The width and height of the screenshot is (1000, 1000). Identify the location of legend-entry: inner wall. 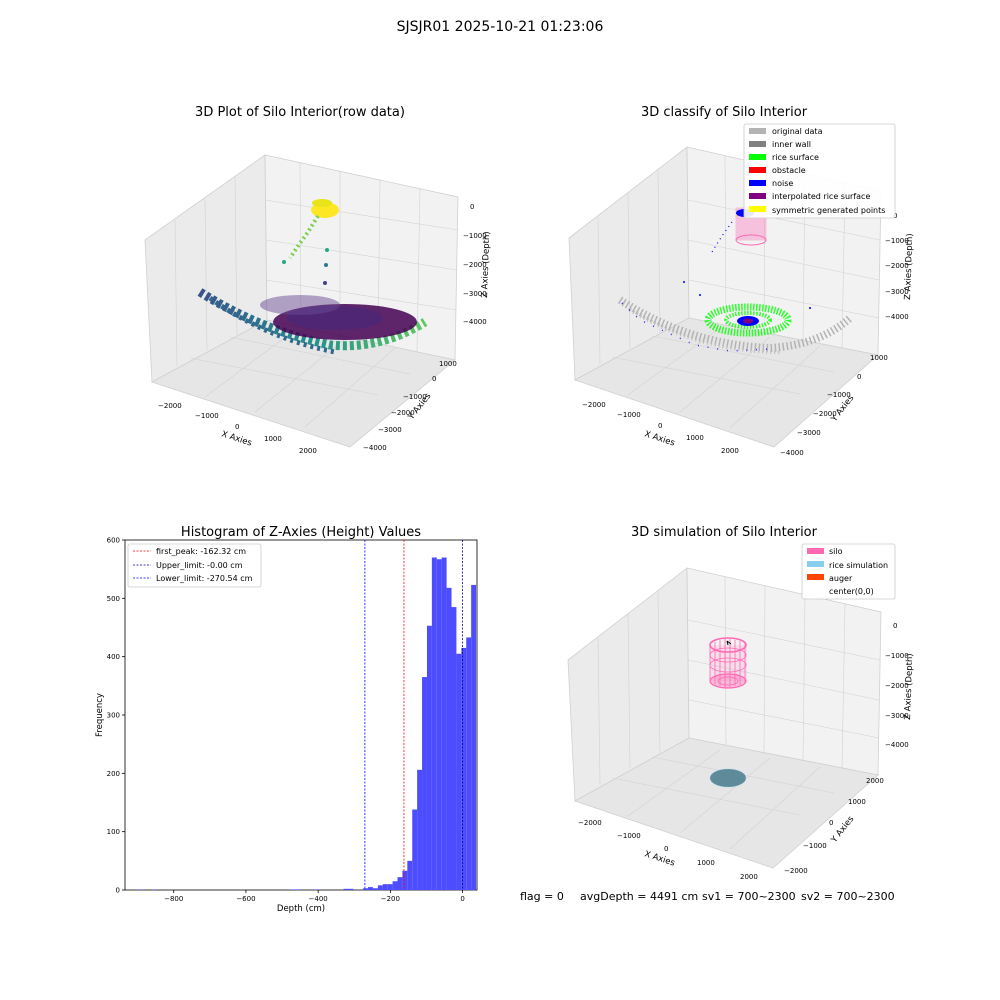
(791, 144).